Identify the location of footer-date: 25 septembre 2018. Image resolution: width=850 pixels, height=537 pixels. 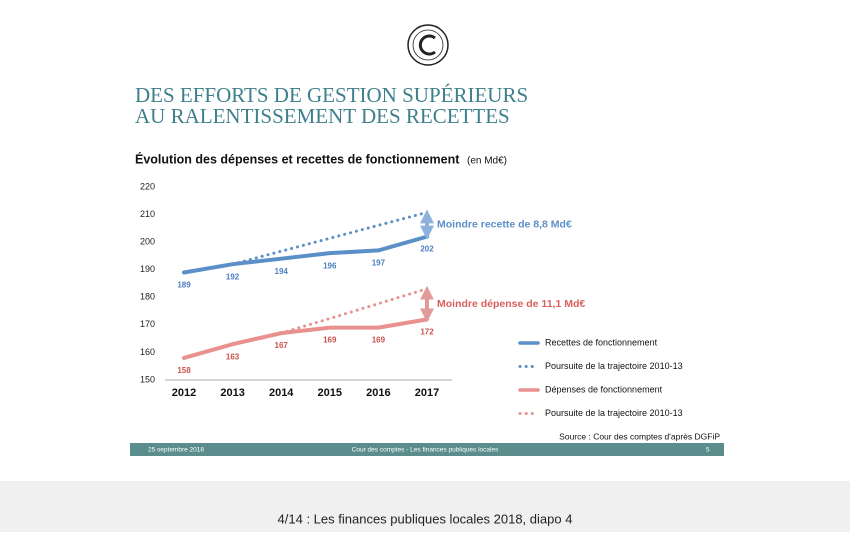
(176, 450).